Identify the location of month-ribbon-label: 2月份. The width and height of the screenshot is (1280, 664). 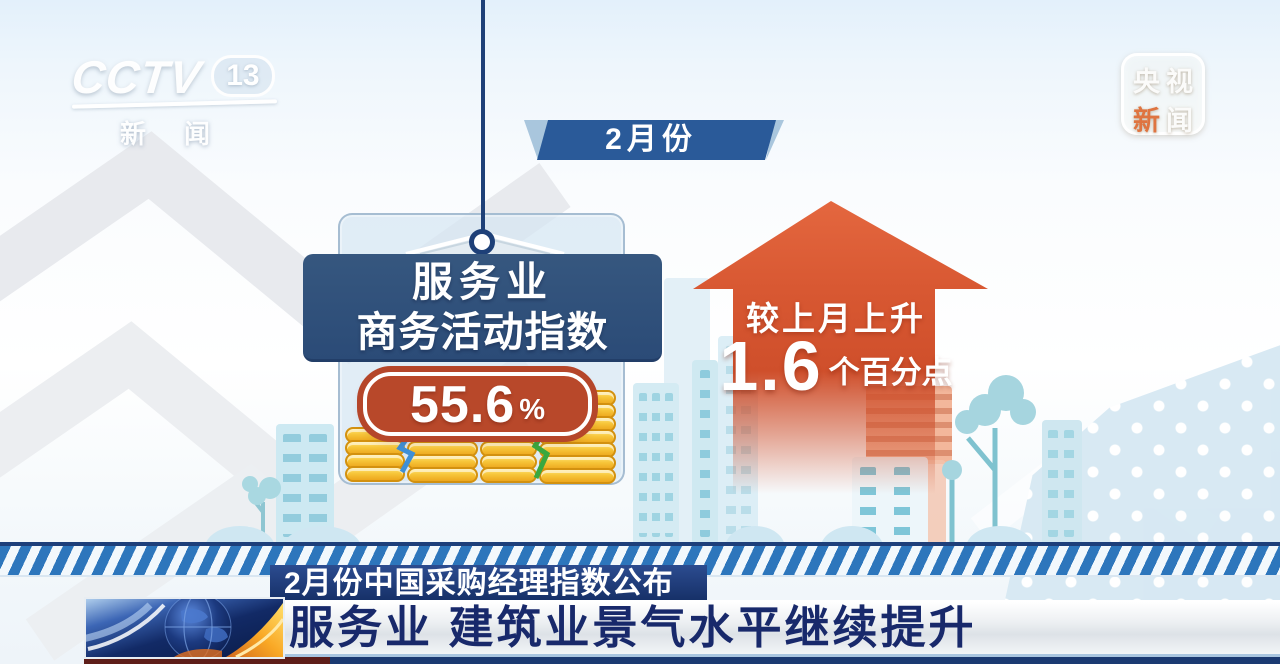
(651, 139).